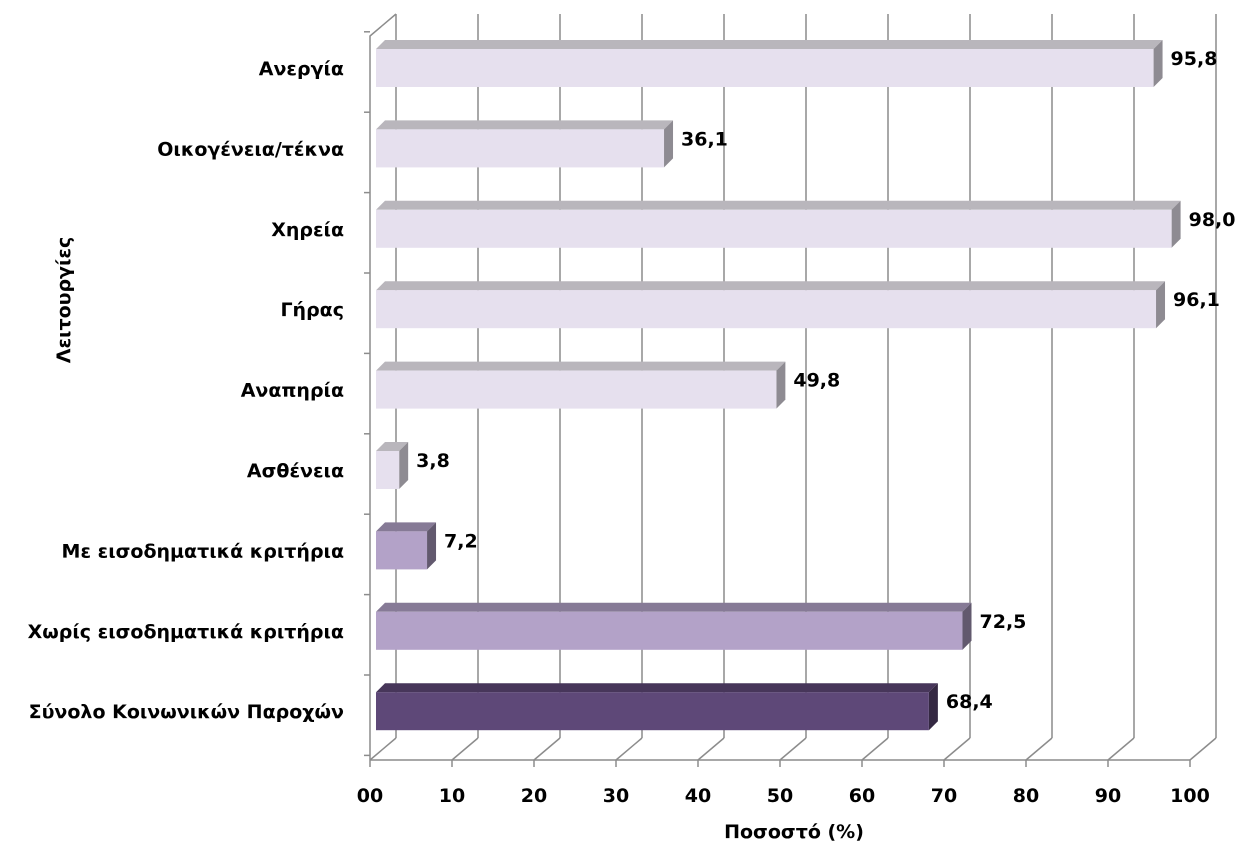 Image resolution: width=1258 pixels, height=848 pixels. What do you see at coordinates (704, 139) in the screenshot?
I see `data-label: 36,1` at bounding box center [704, 139].